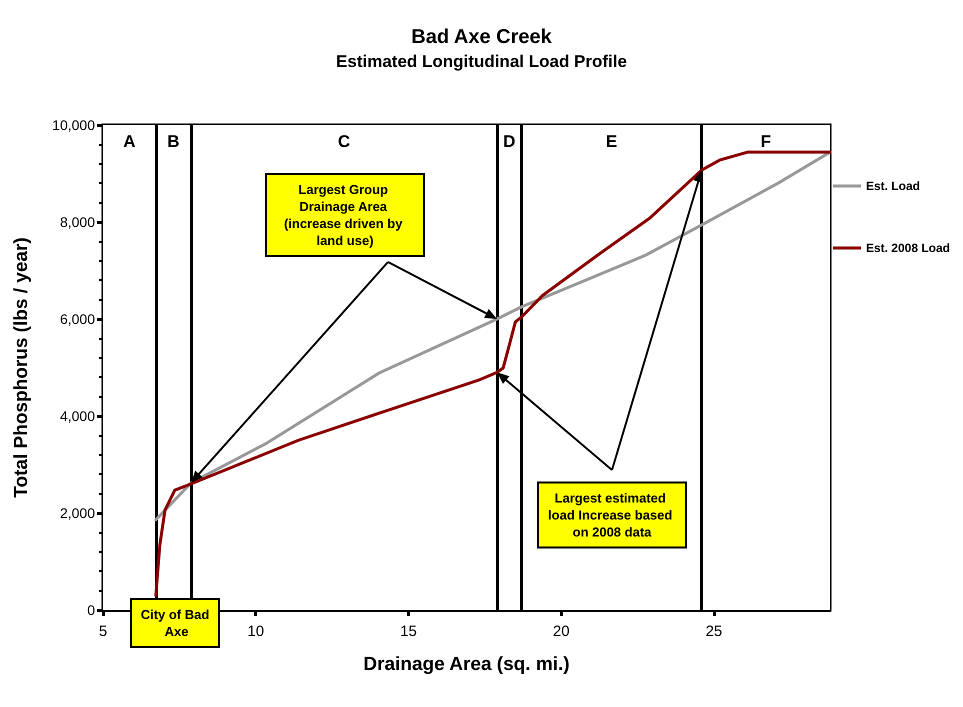 The width and height of the screenshot is (963, 707). Describe the element at coordinates (255, 631) in the screenshot. I see `x-tick-label: 10` at that location.